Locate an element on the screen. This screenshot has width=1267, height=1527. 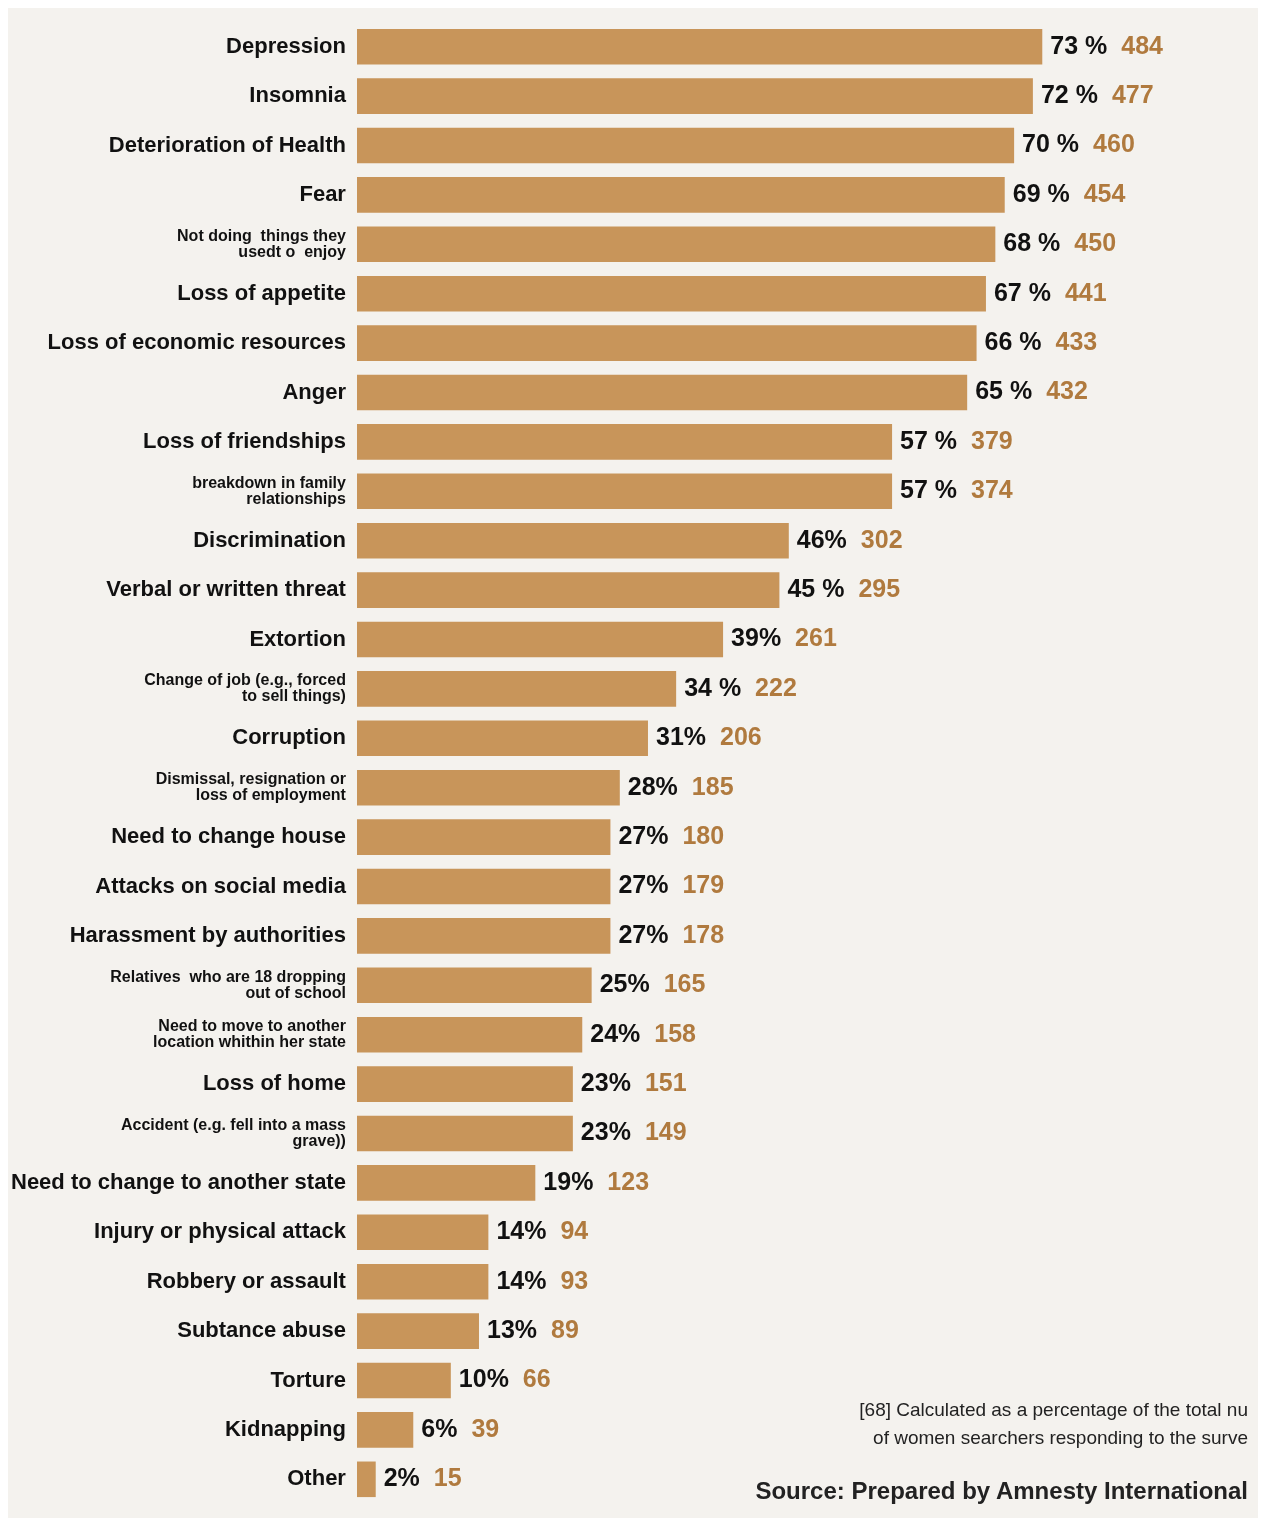
y-tick-label: Need to change to another state is located at coordinates (178, 1181).